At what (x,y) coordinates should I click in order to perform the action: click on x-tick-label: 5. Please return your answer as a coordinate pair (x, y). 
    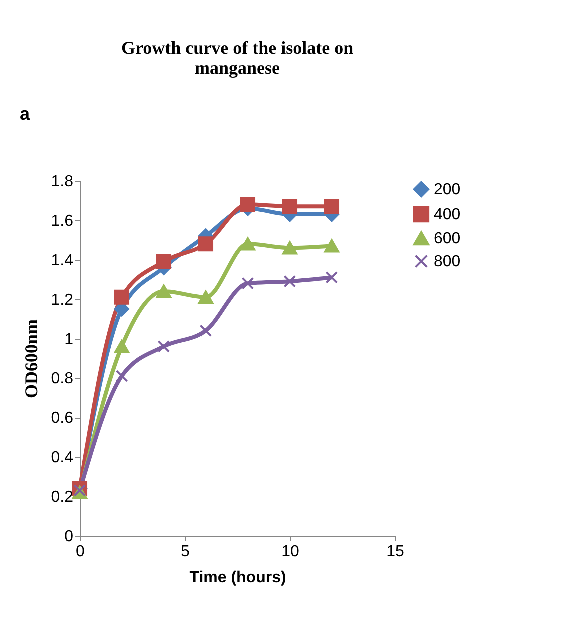
    Looking at the image, I should click on (185, 552).